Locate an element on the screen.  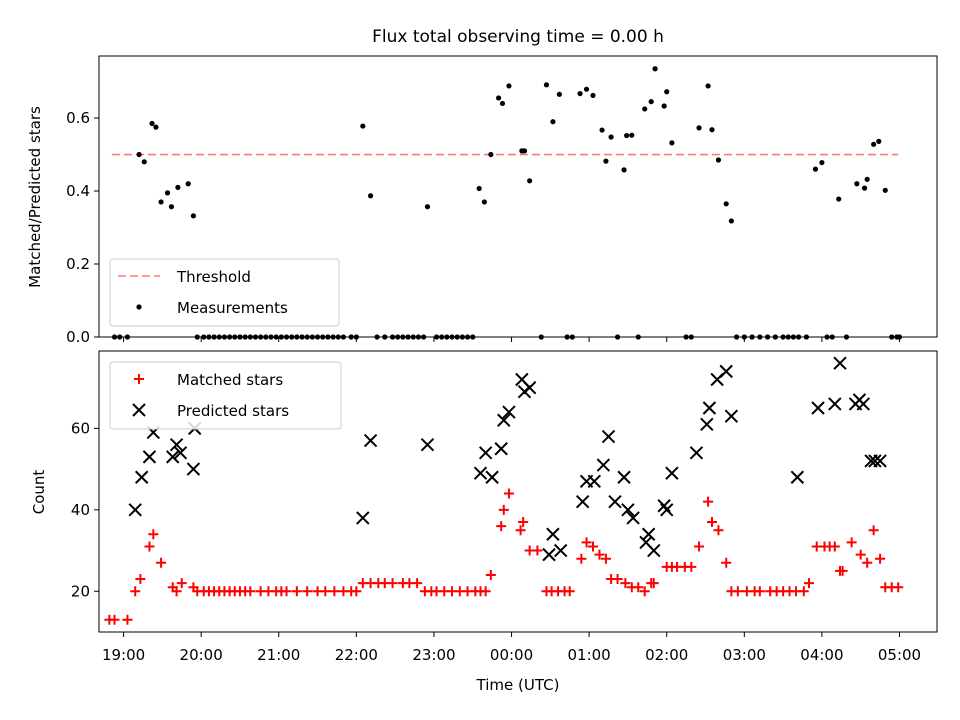
x-tick-label: 04:00 is located at coordinates (821, 655).